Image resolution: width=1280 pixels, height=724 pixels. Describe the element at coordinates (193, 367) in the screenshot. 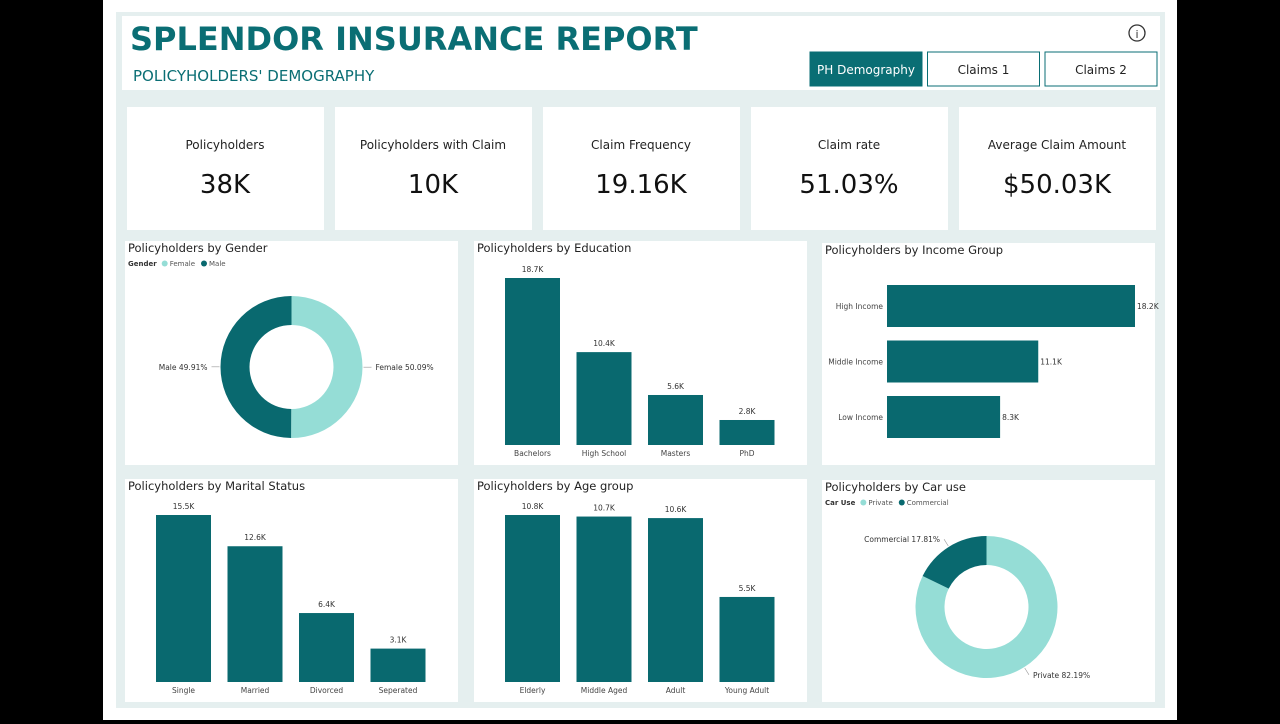

I see `value-label: 49.91%` at that location.